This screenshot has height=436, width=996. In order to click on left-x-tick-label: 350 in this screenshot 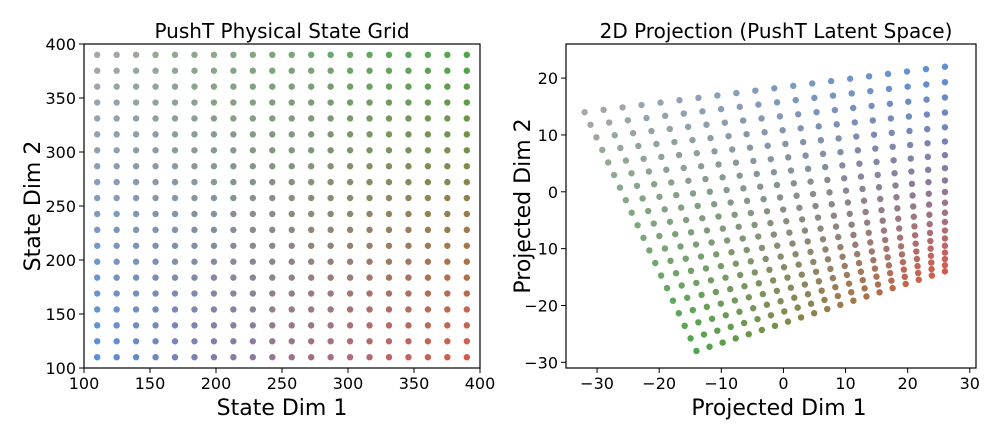, I will do `click(414, 383)`.